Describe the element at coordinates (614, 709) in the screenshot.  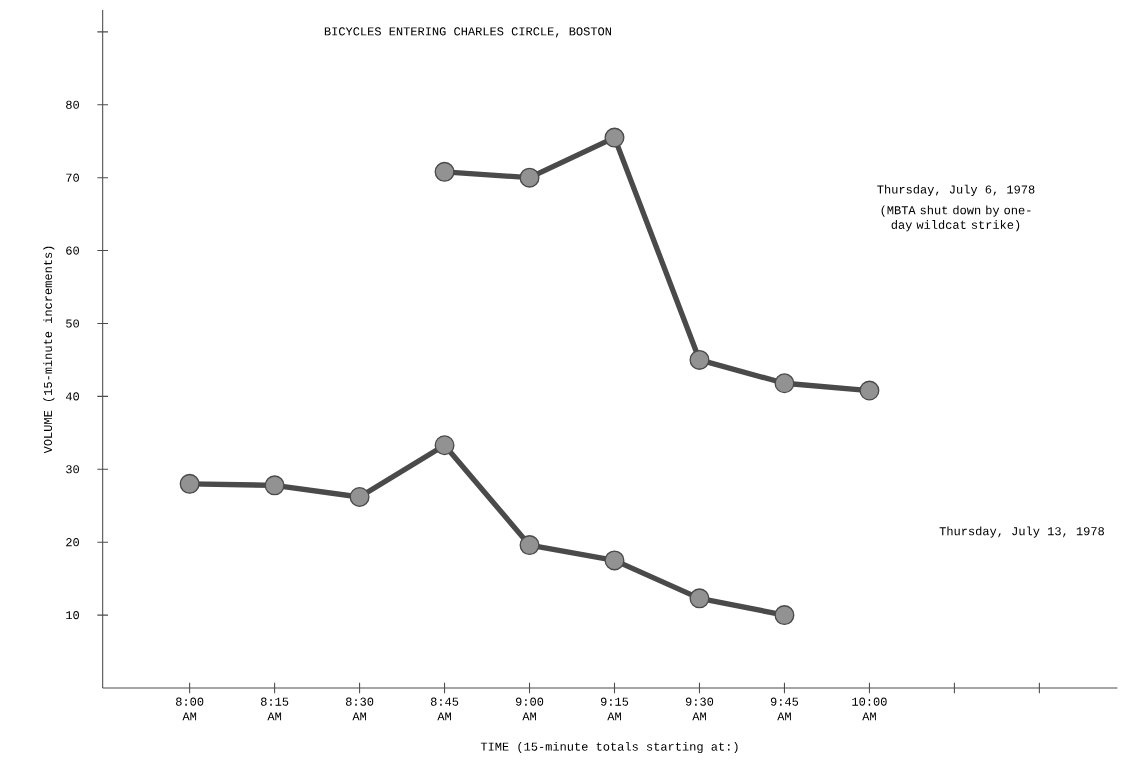
I see `x-tick-label: 9:15 AM` at that location.